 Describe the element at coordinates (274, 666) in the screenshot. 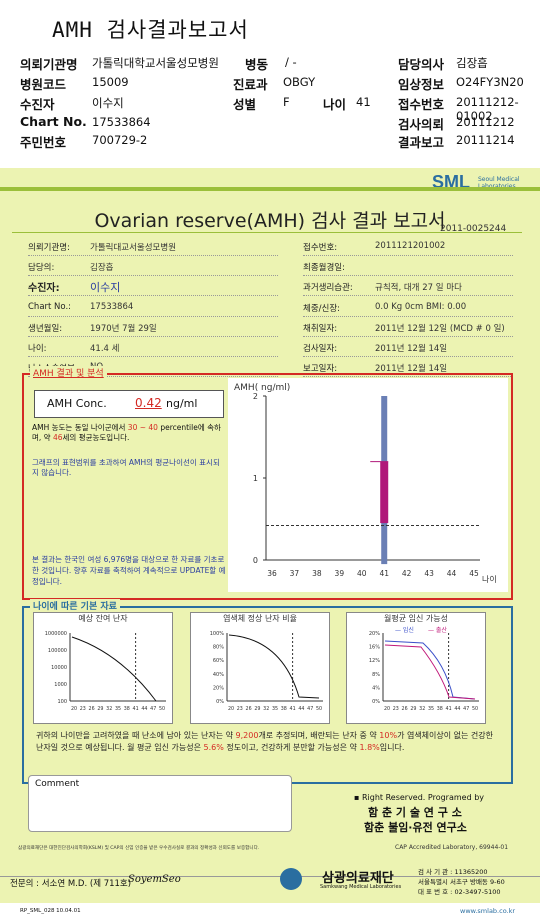

I see `normal-eggs-curve` at that location.